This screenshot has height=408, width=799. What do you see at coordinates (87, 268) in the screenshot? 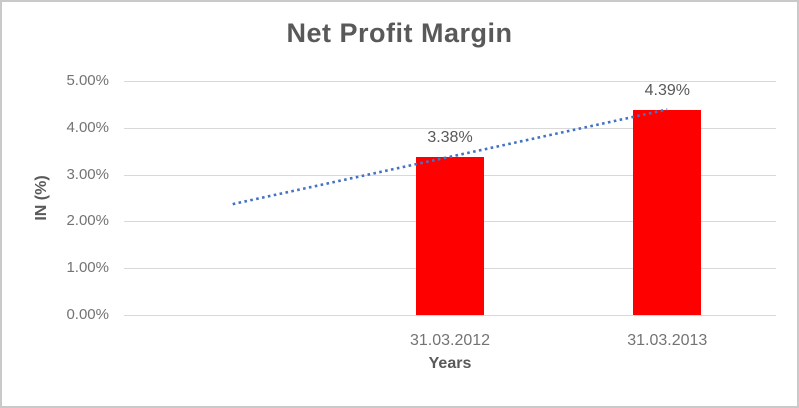
I see `y-axis-tick-label: 1.00%` at bounding box center [87, 268].